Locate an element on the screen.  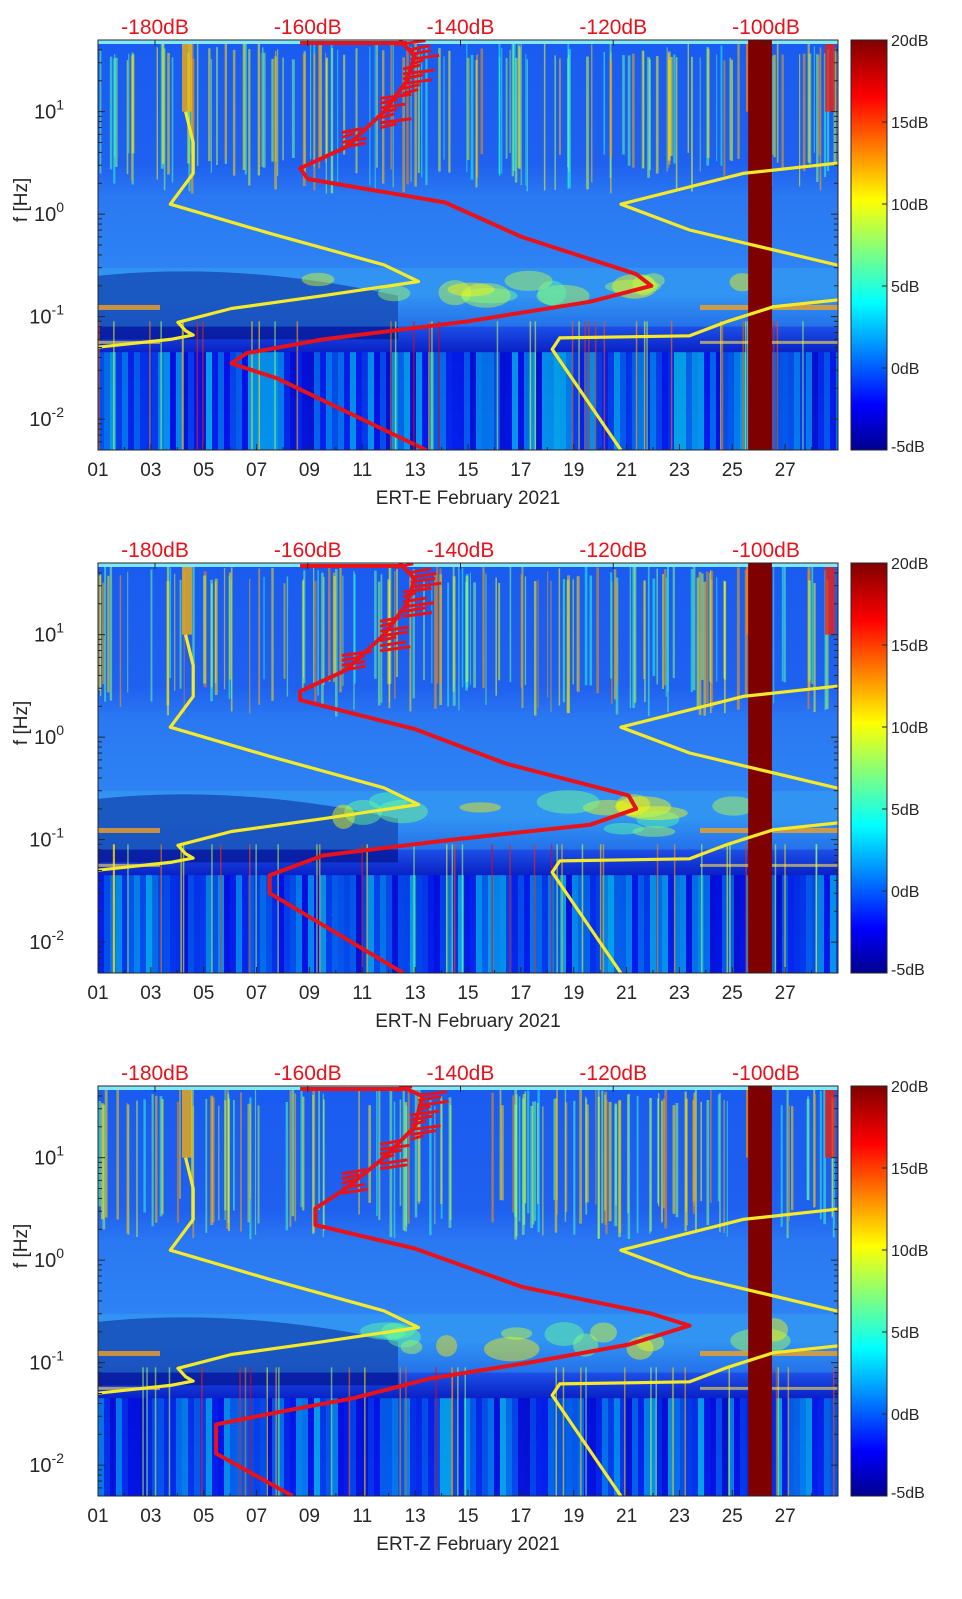
y-tick-exponent: 1 is located at coordinates (60, 105).